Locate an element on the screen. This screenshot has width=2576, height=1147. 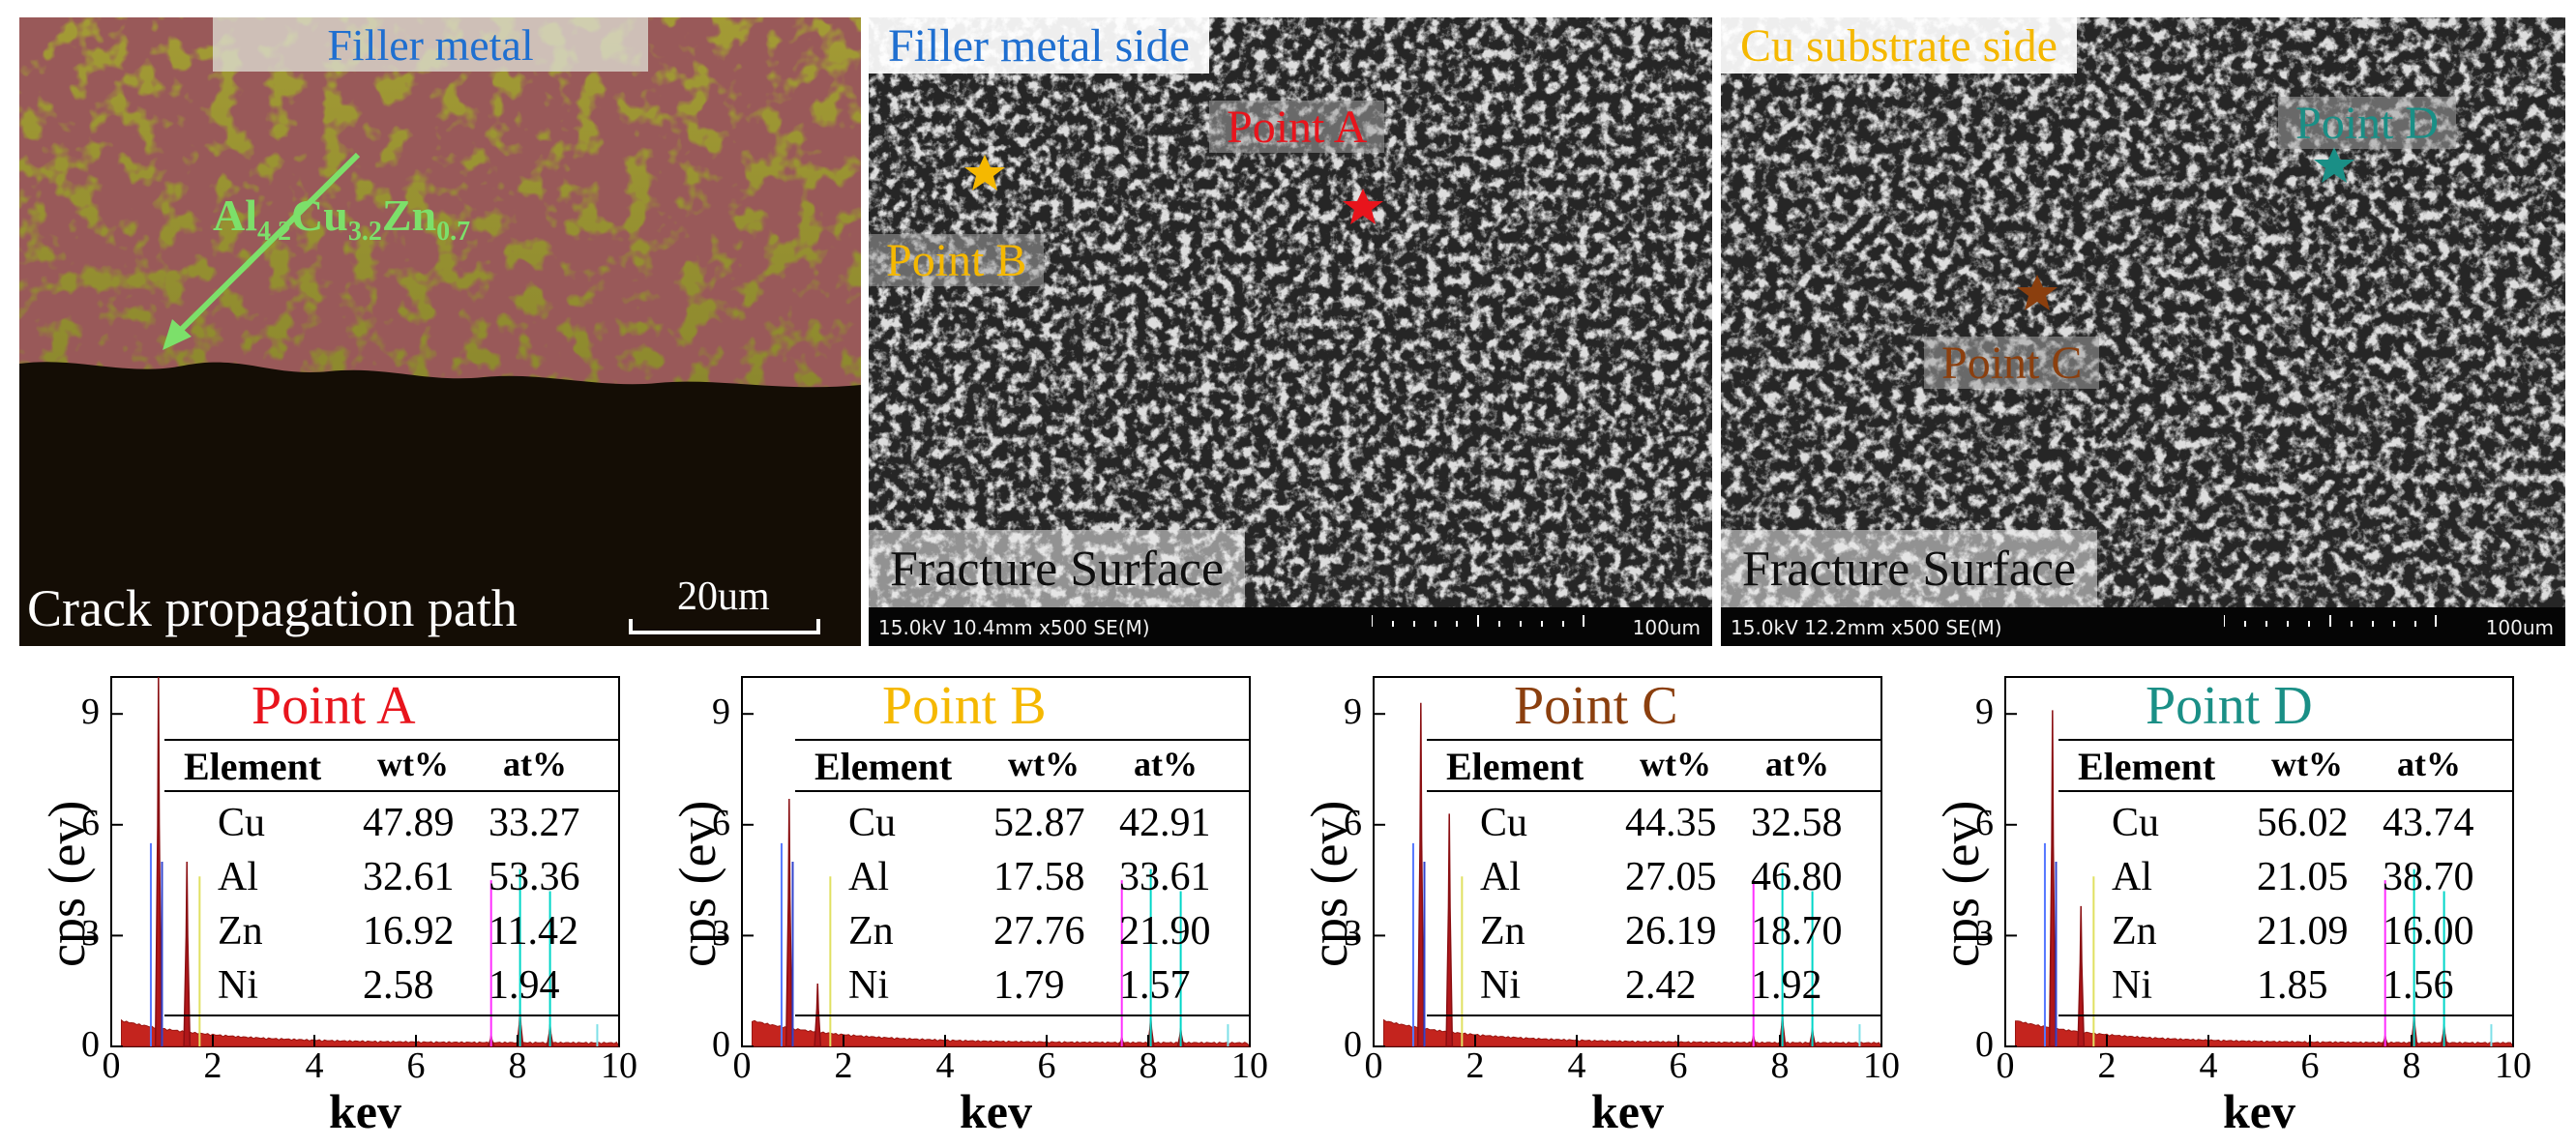
sem-info-text: 15.0kV 10.4mm x500 SE(M) is located at coordinates (1014, 628).